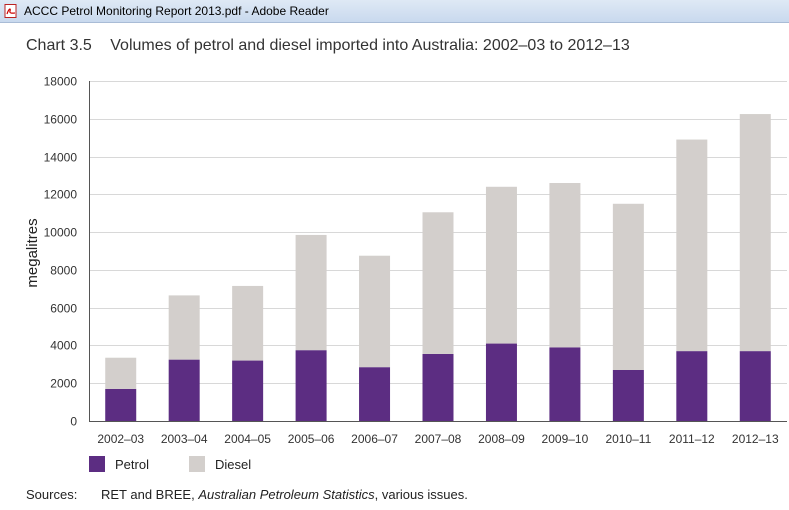 This screenshot has width=789, height=510. I want to click on sources-prefix: RET and BREE,, so click(150, 494).